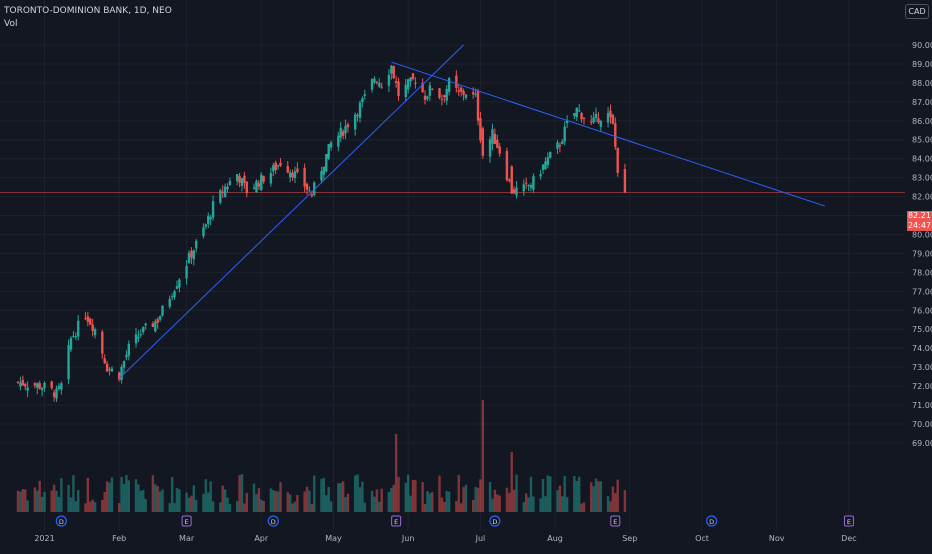 The image size is (932, 554). Describe the element at coordinates (712, 521) in the screenshot. I see `dividend-marker` at that location.